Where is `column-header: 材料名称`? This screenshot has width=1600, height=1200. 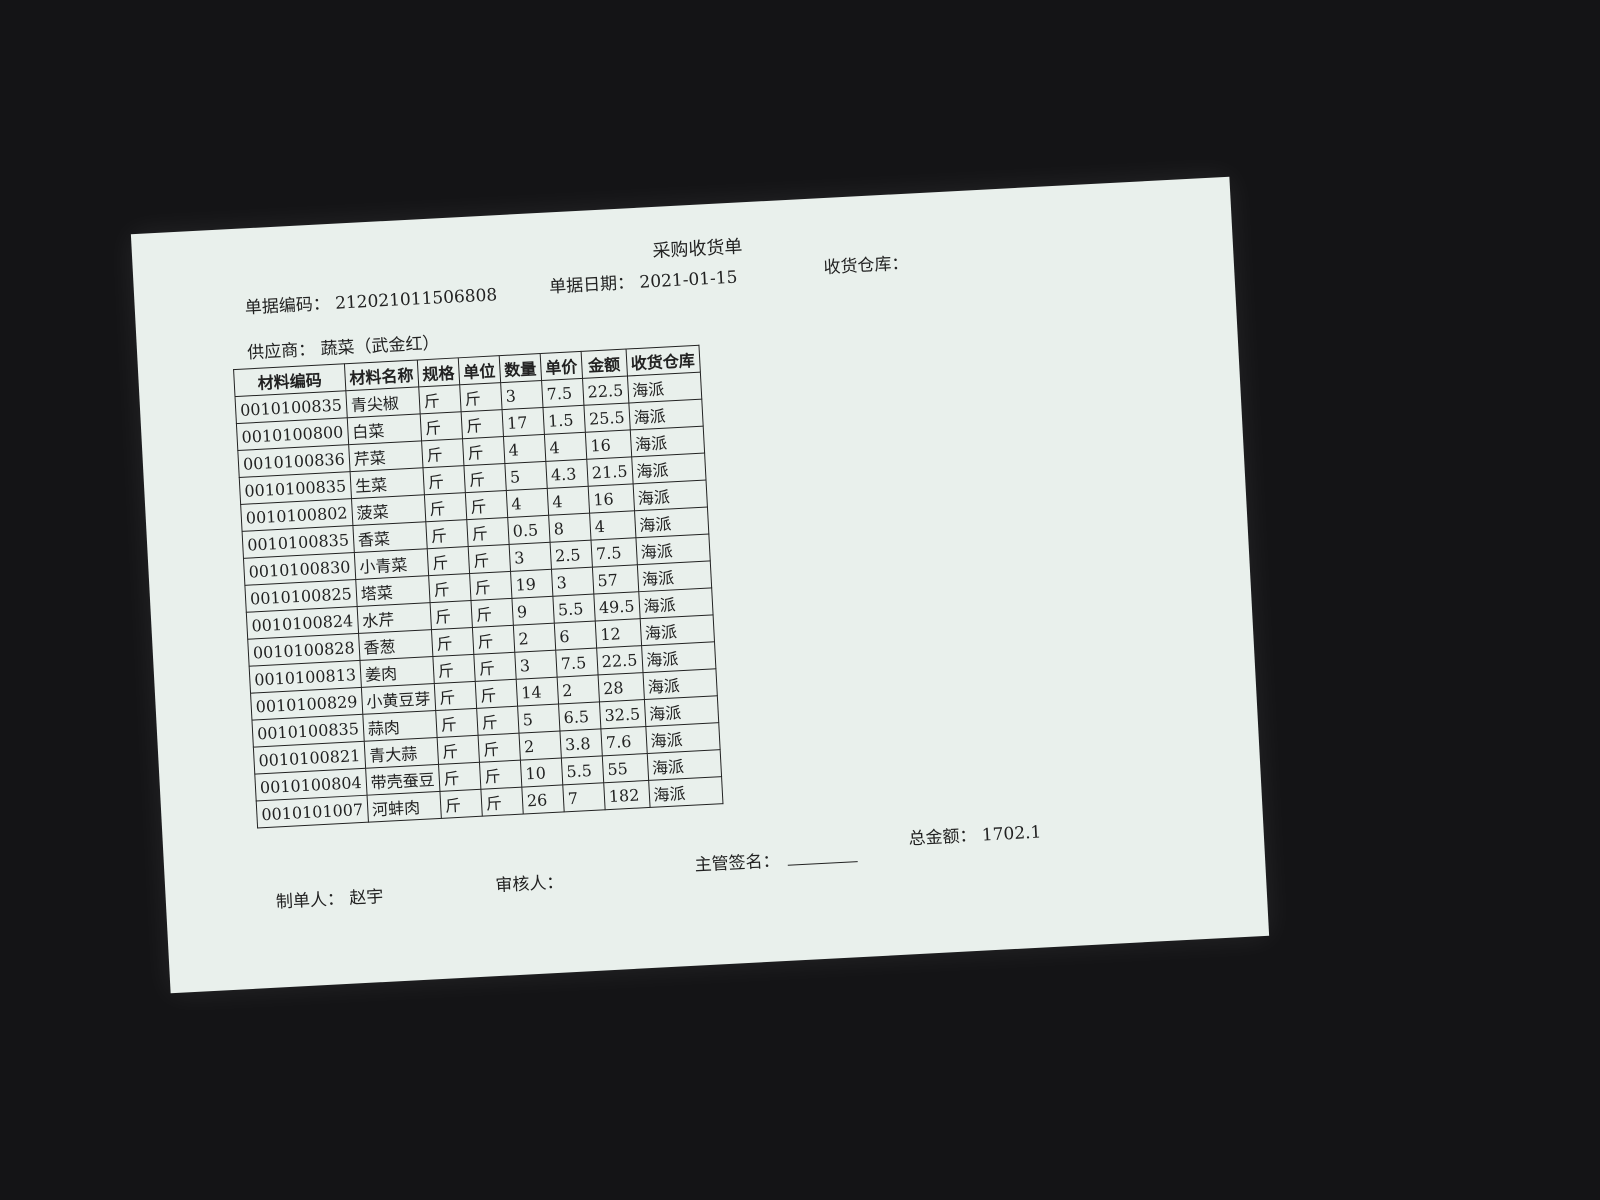 column-header: 材料名称 is located at coordinates (381, 375).